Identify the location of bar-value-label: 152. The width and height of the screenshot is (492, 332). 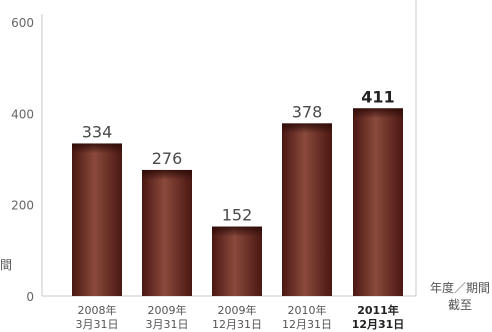
(237, 215).